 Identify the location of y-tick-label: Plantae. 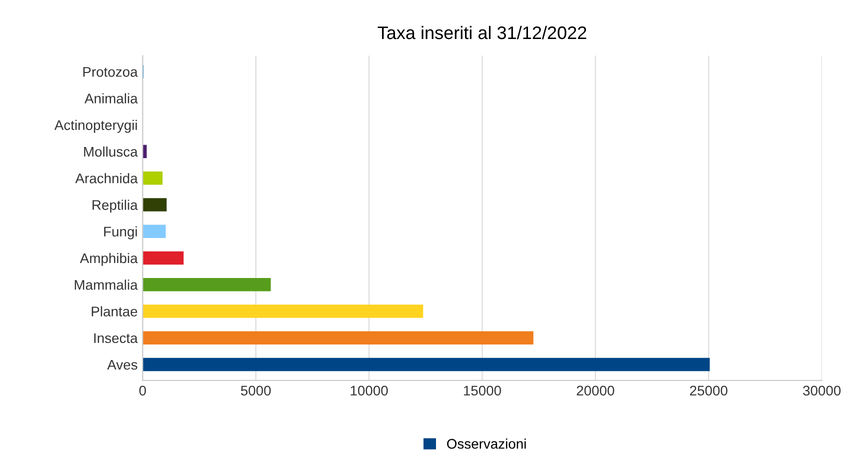
(115, 311).